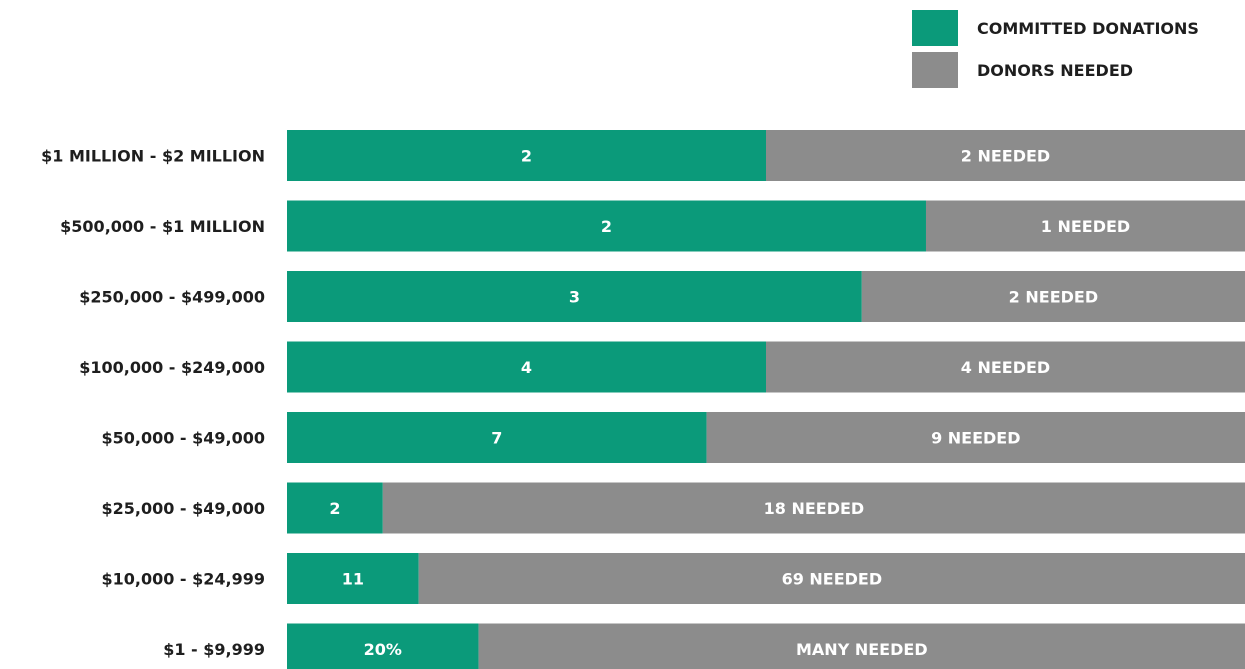 The image size is (1245, 669). I want to click on category-label-250-000-499-000: $250,000 - $499,000, so click(172, 297).